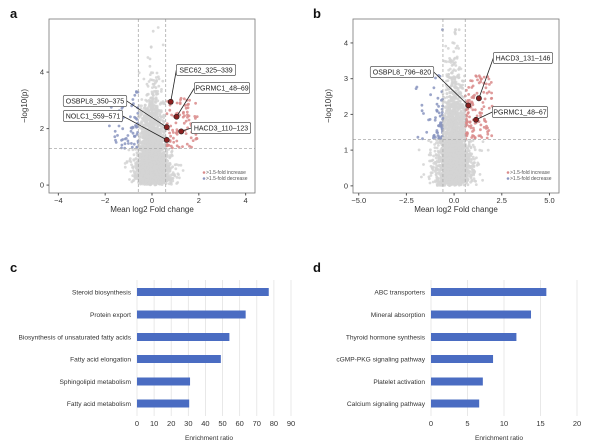 This screenshot has width=600, height=447. What do you see at coordinates (226, 173) in the screenshot?
I see `legend-label: >1.5-fold increase` at bounding box center [226, 173].